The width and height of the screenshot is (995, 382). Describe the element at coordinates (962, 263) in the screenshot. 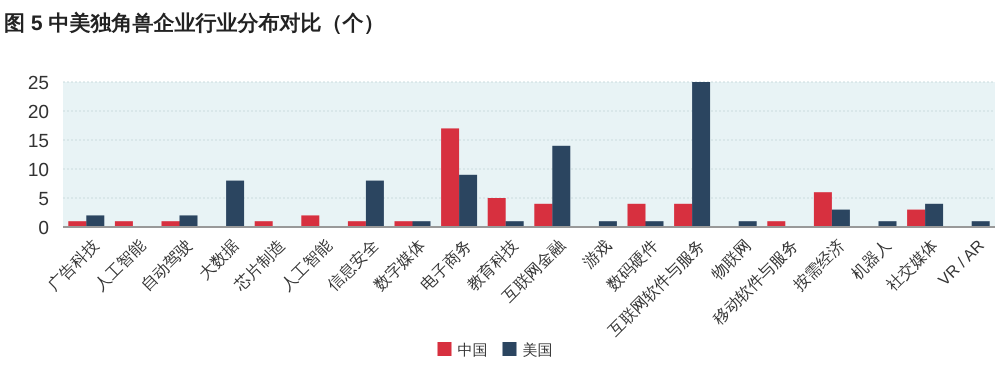

I see `x-tick-label: VR / AR` at that location.